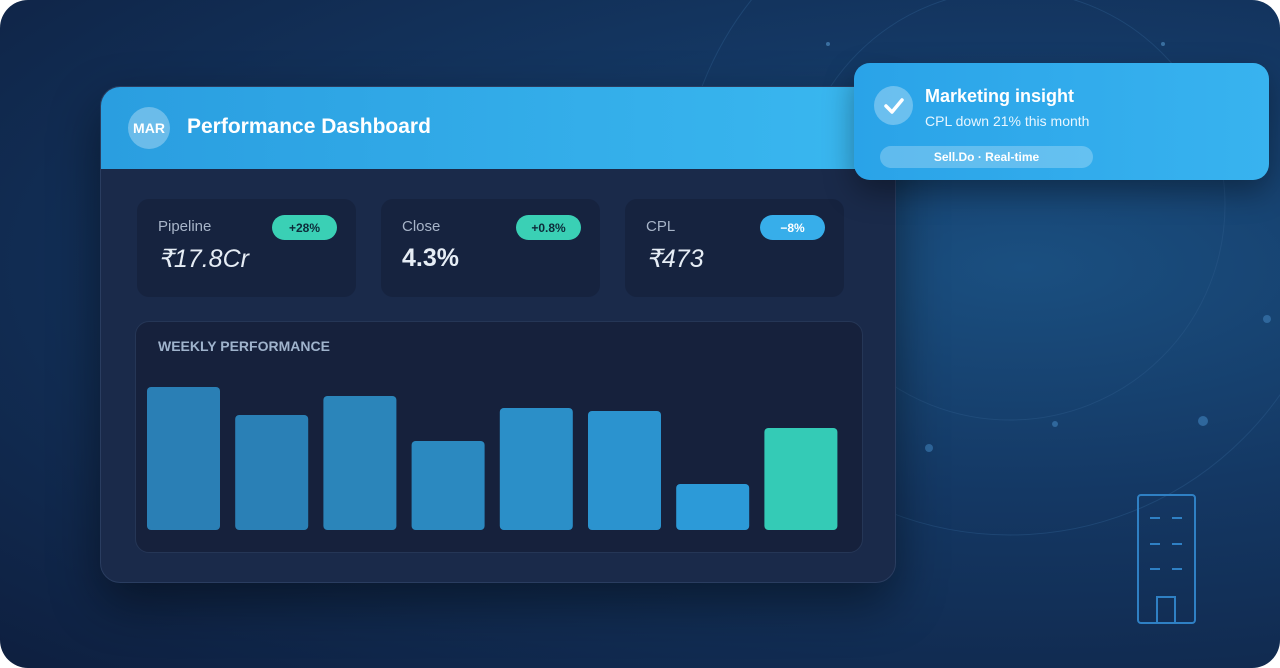 The width and height of the screenshot is (1280, 668). I want to click on kpi-change: −8%, so click(792, 227).